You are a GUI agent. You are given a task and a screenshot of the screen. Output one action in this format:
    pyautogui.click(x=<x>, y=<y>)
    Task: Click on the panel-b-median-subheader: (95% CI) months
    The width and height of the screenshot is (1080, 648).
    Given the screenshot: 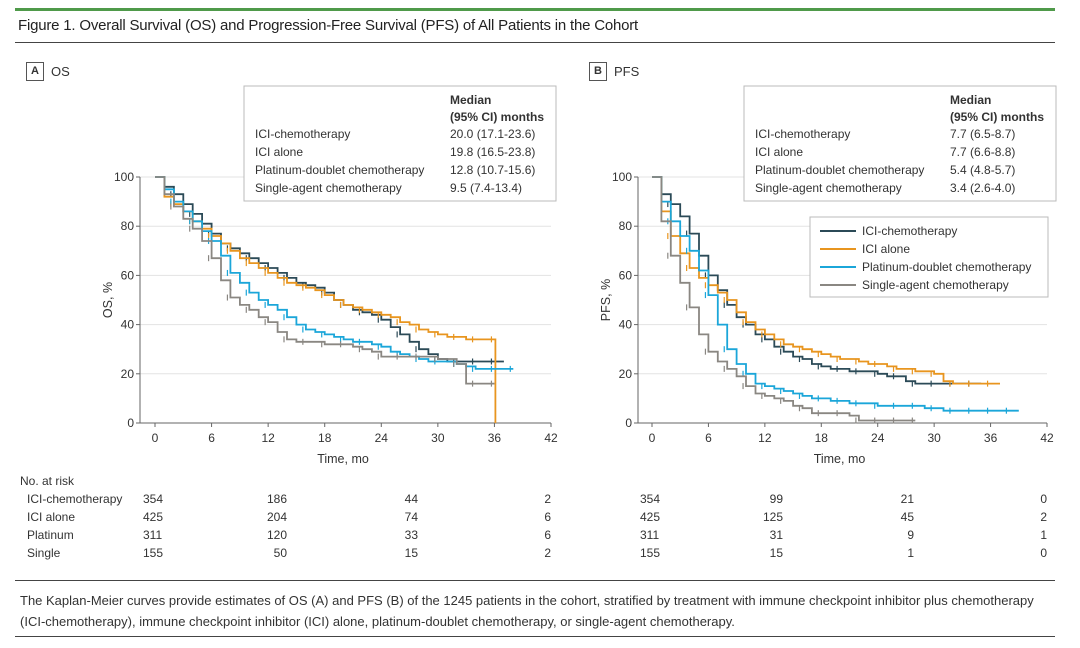 What is the action you would take?
    pyautogui.click(x=997, y=117)
    